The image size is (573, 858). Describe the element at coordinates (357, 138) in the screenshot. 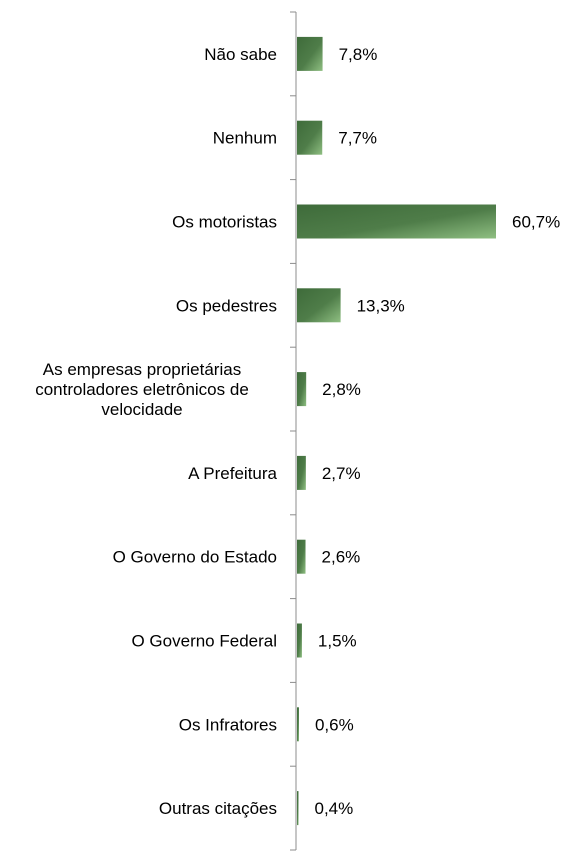

I see `bar-value-label: 7,7%` at that location.